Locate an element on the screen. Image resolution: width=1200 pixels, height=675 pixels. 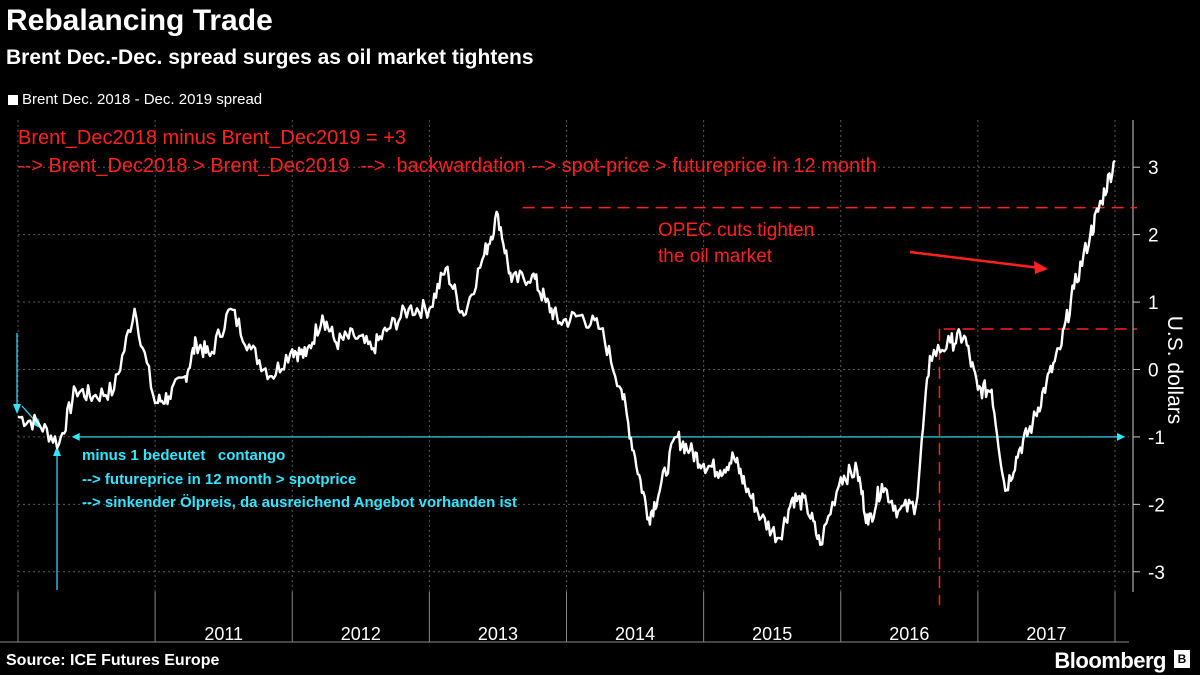
legend-swatch is located at coordinates (13, 99).